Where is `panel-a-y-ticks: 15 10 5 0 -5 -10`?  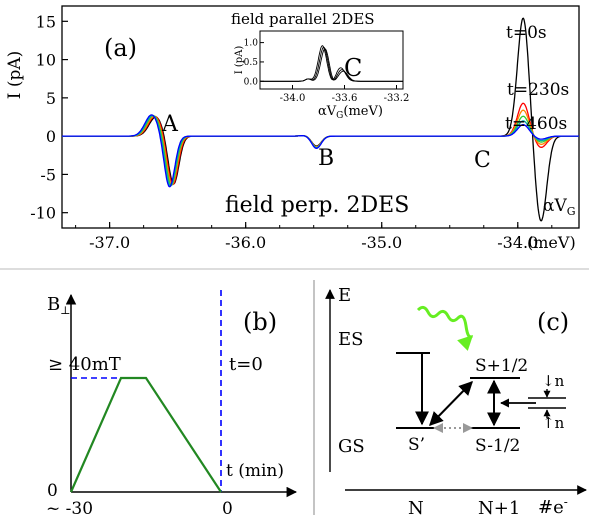
panel-a-y-ticks: 15 10 5 0 -5 -10 is located at coordinates (49, 117).